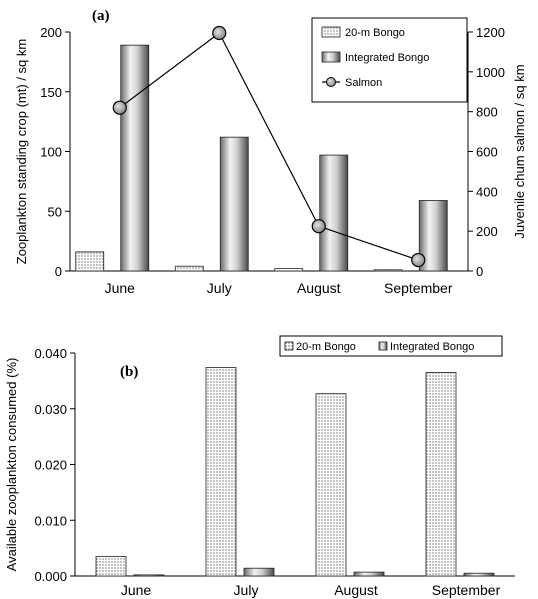  I want to click on panel-b-legend-box, so click(391, 346).